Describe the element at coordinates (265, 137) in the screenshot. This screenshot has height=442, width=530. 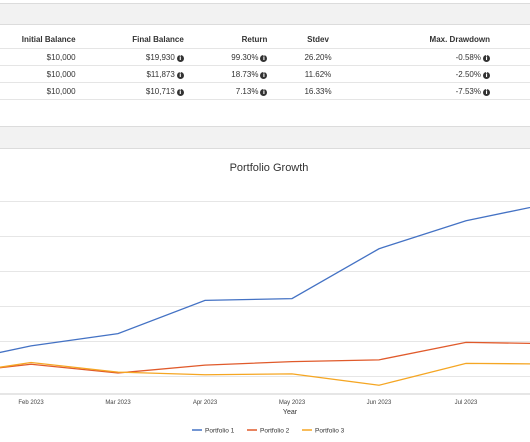
I see `chart-header-band` at that location.